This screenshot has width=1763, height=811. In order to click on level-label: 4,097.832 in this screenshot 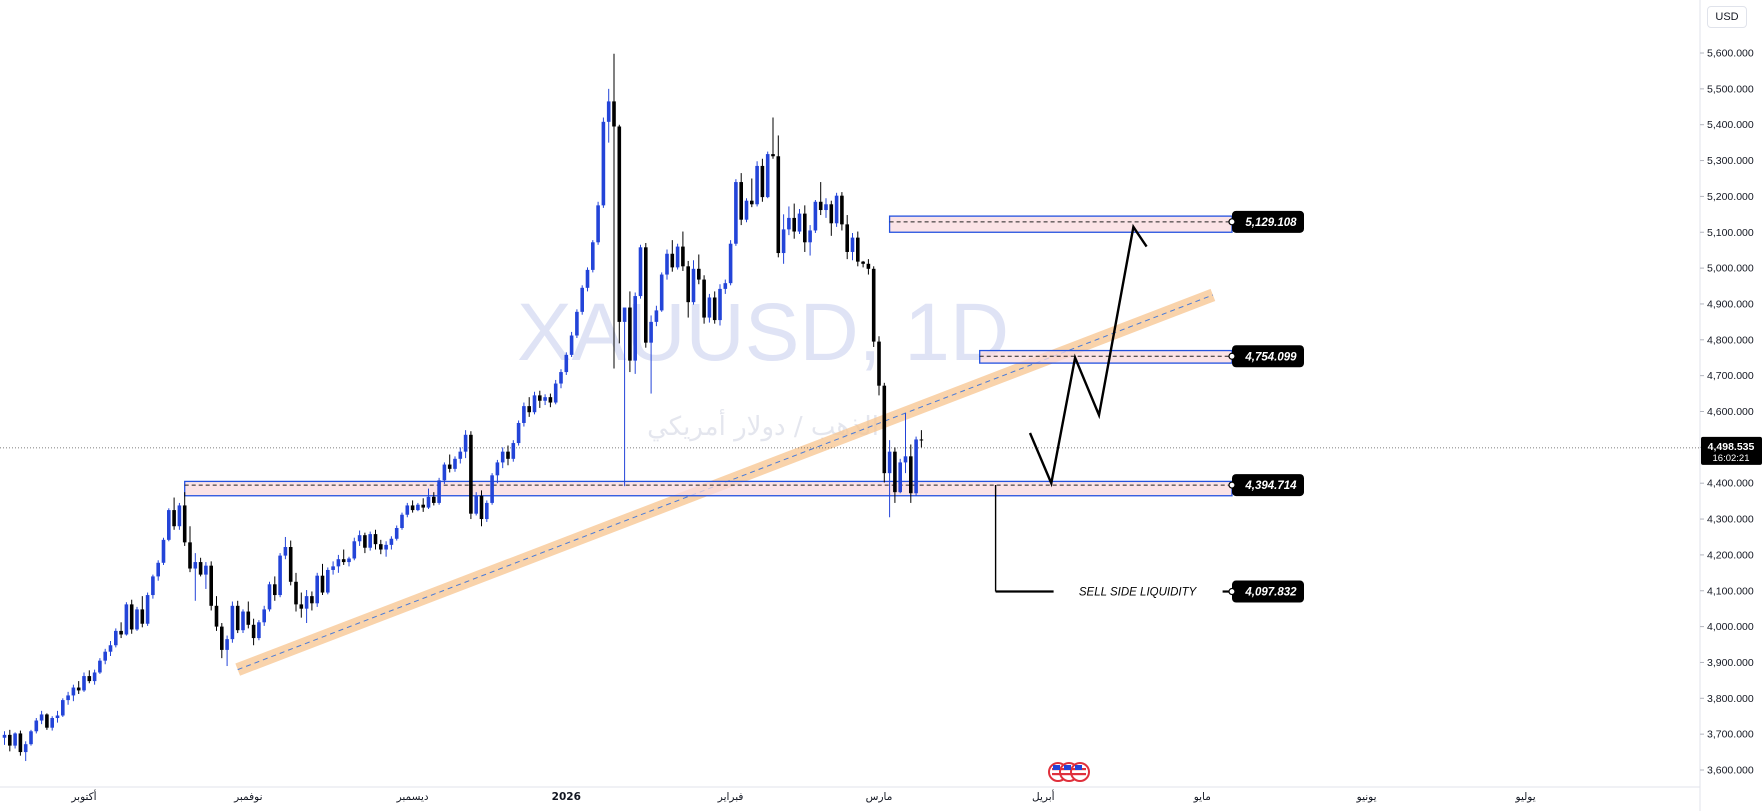, I will do `click(1266, 591)`.